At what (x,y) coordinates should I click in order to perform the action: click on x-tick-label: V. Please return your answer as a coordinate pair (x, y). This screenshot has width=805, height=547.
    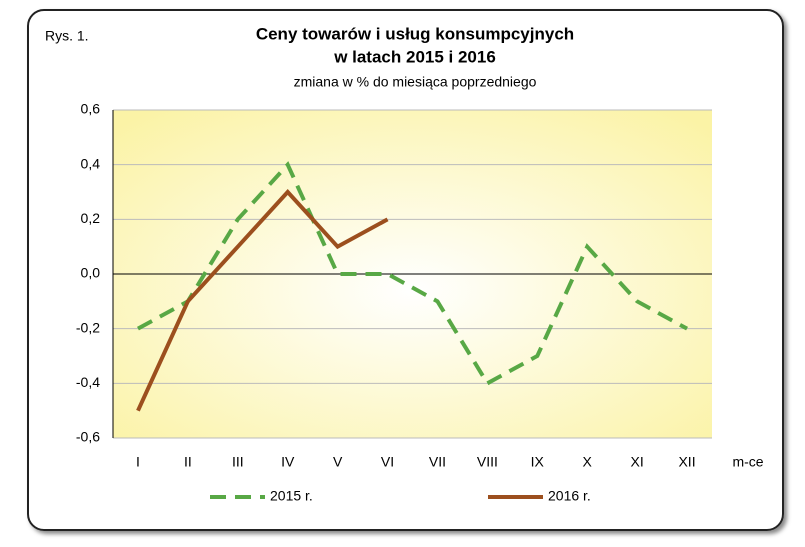
    Looking at the image, I should click on (338, 462).